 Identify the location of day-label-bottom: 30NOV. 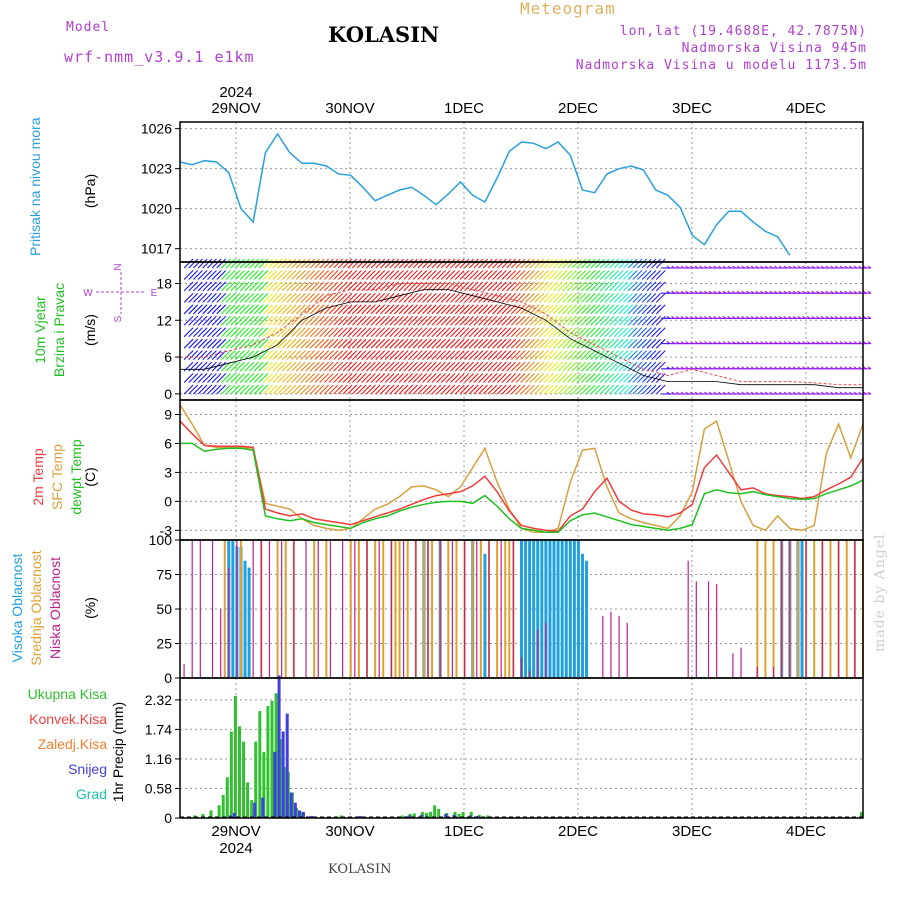
(349, 831).